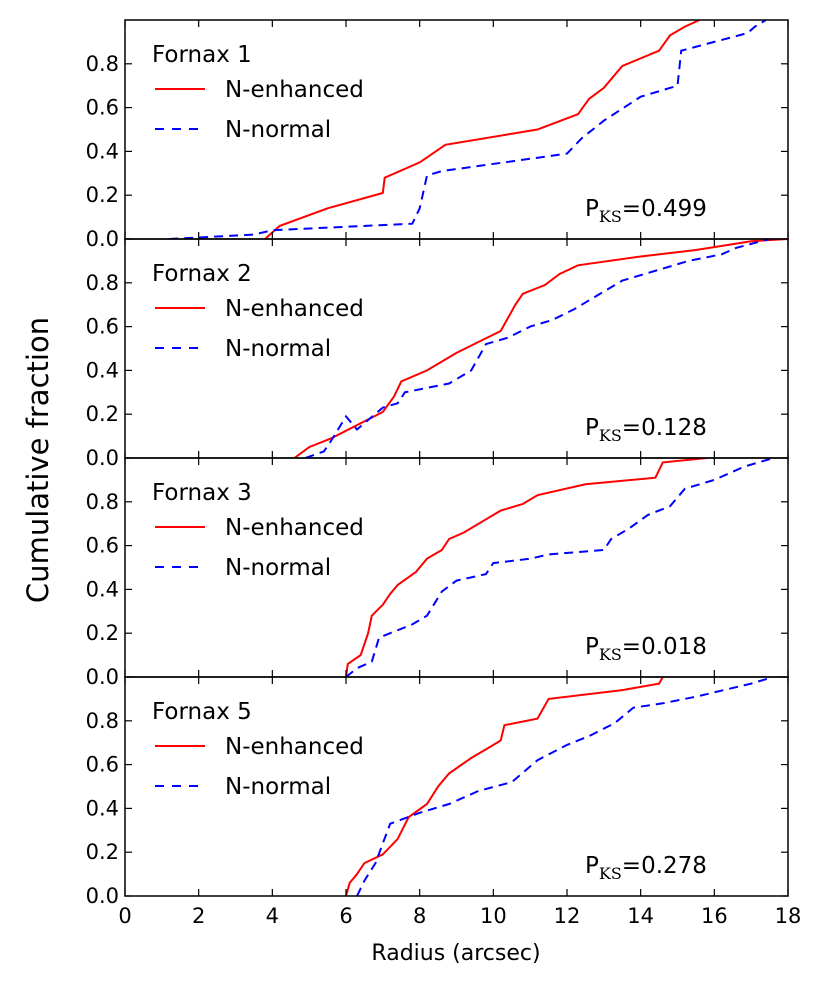  I want to click on x-tick-label: 14, so click(640, 916).